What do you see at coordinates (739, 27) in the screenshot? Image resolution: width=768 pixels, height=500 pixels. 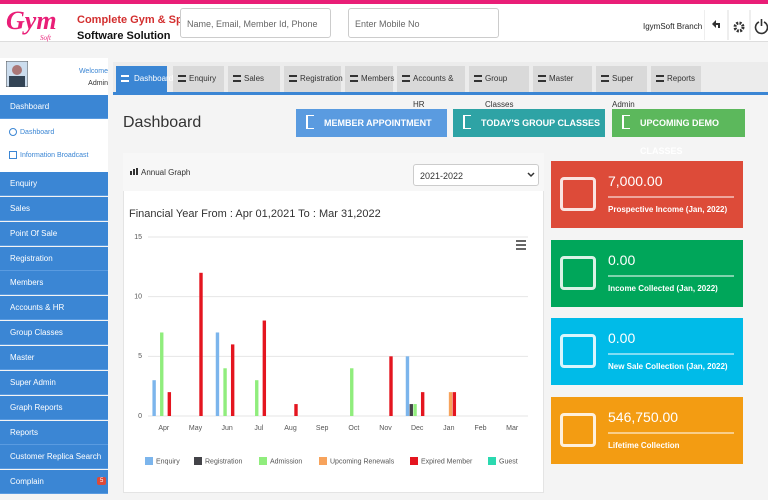 I see `settings-icon` at bounding box center [739, 27].